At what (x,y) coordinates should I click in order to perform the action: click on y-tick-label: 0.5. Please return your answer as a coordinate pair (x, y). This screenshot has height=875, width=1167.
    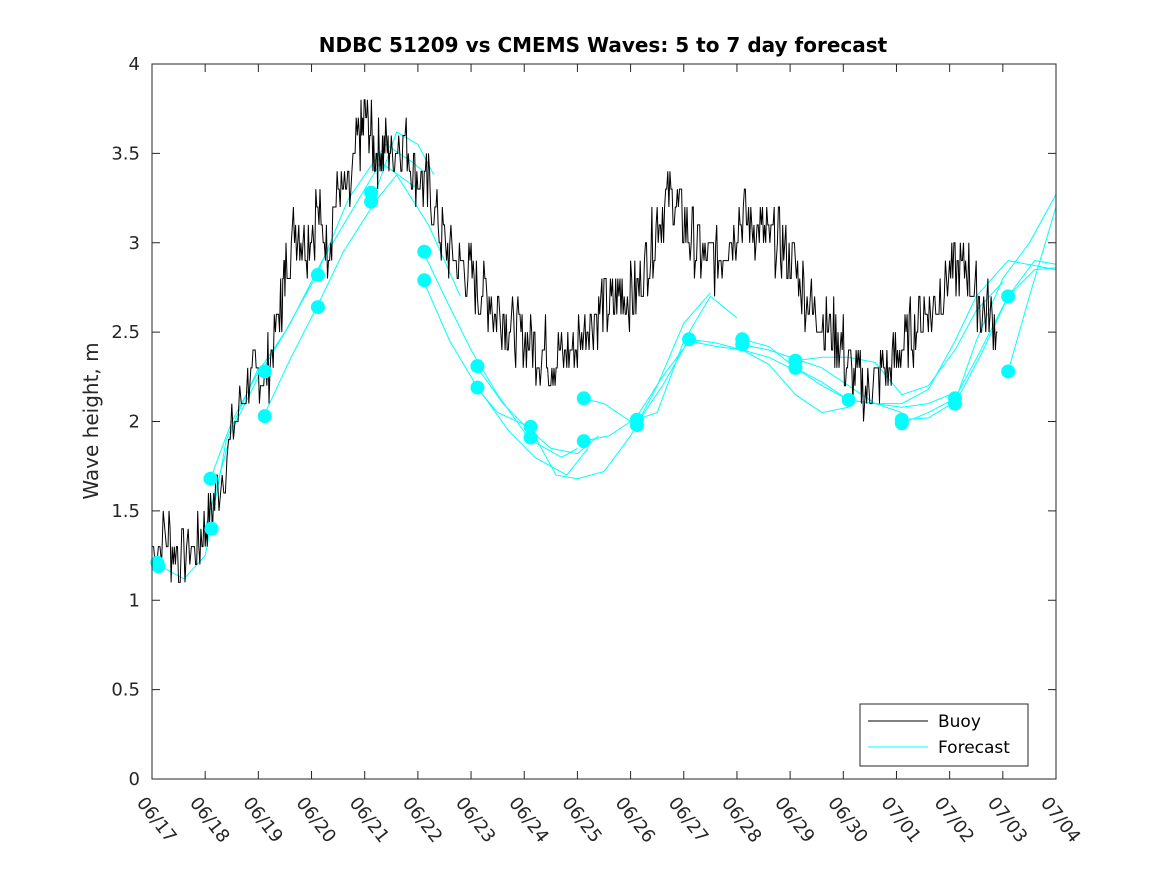
    Looking at the image, I should click on (125, 690).